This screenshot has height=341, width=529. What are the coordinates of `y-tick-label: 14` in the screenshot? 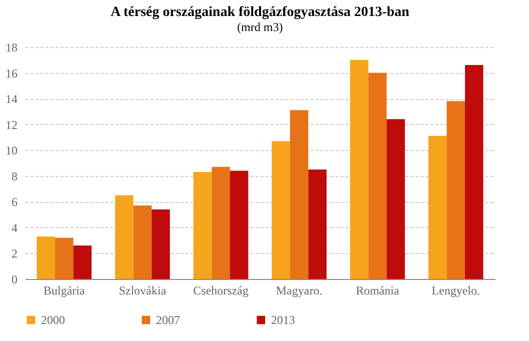 It's located at (12, 99).